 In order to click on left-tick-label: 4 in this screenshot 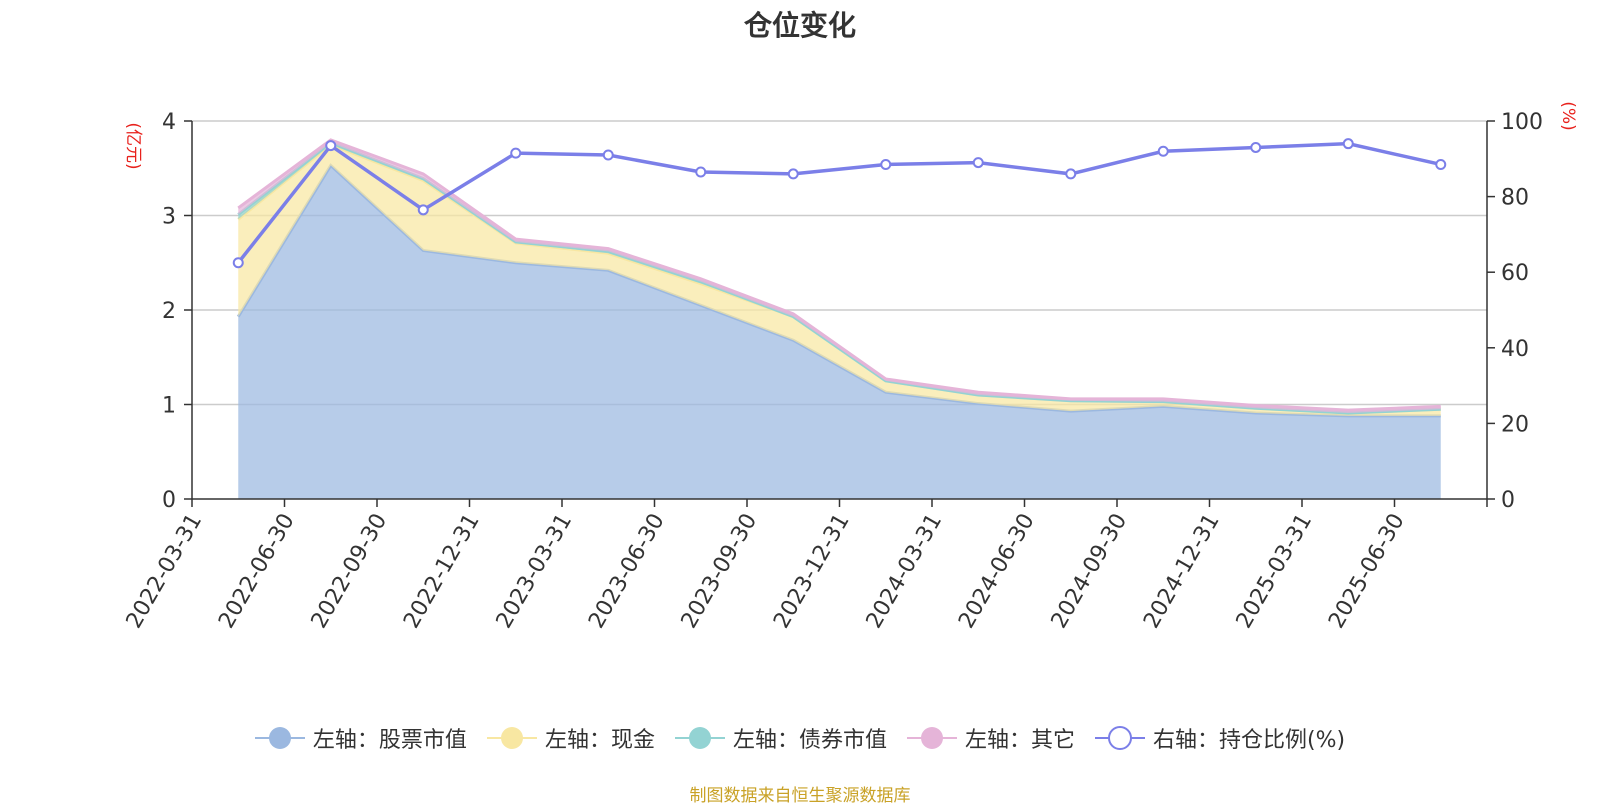, I will do `click(169, 122)`.